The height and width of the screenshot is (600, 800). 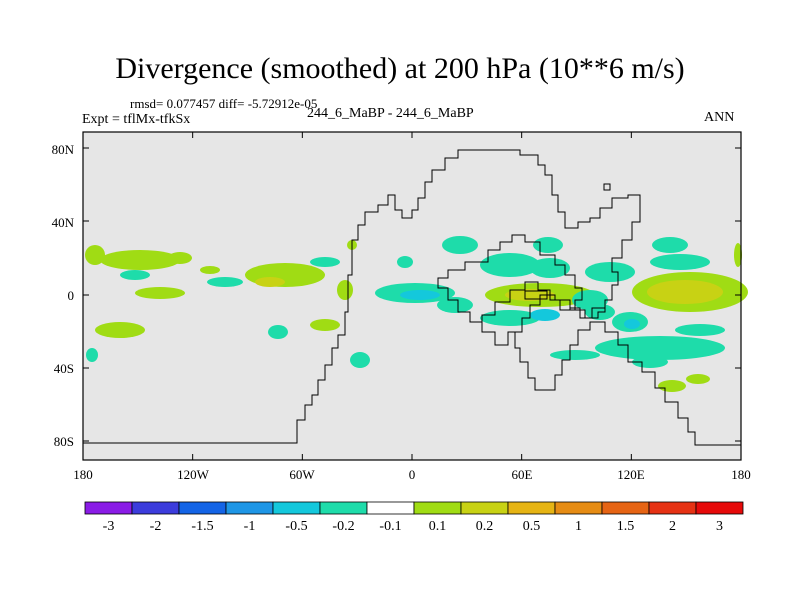 What do you see at coordinates (625, 526) in the screenshot?
I see `colorbar-label: 1.5` at bounding box center [625, 526].